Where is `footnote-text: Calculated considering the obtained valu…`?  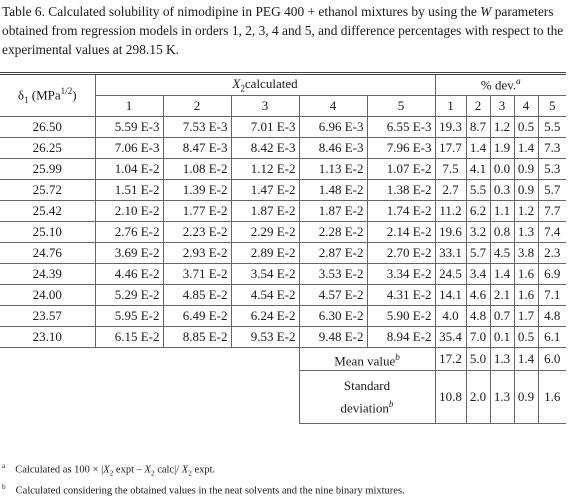 footnote-text: Calculated considering the obtained valu… is located at coordinates (210, 491).